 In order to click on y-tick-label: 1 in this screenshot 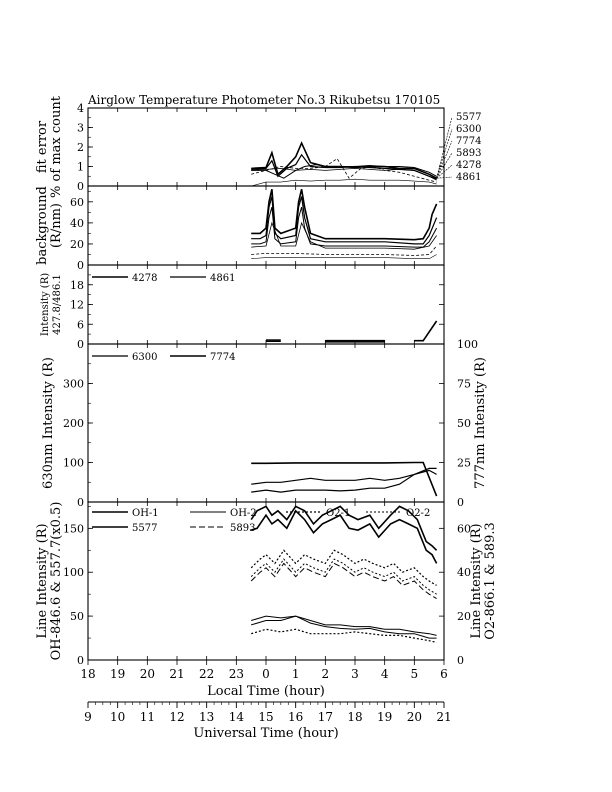, I will do `click(80, 167)`.